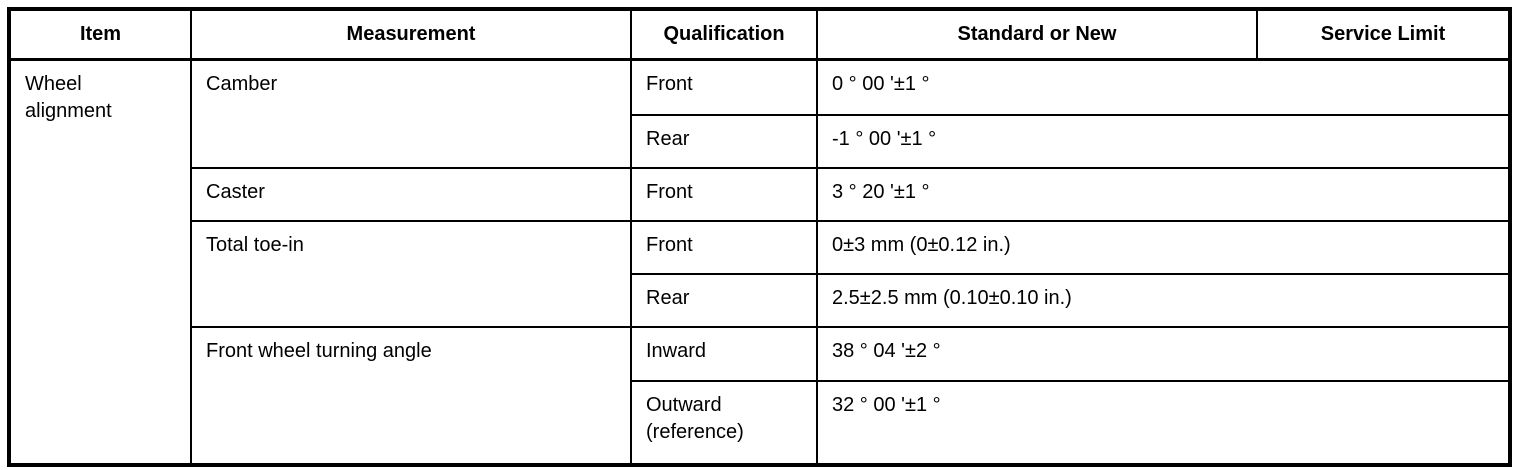 The image size is (1520, 470). I want to click on qualification-cell: Outward (reference), so click(724, 423).